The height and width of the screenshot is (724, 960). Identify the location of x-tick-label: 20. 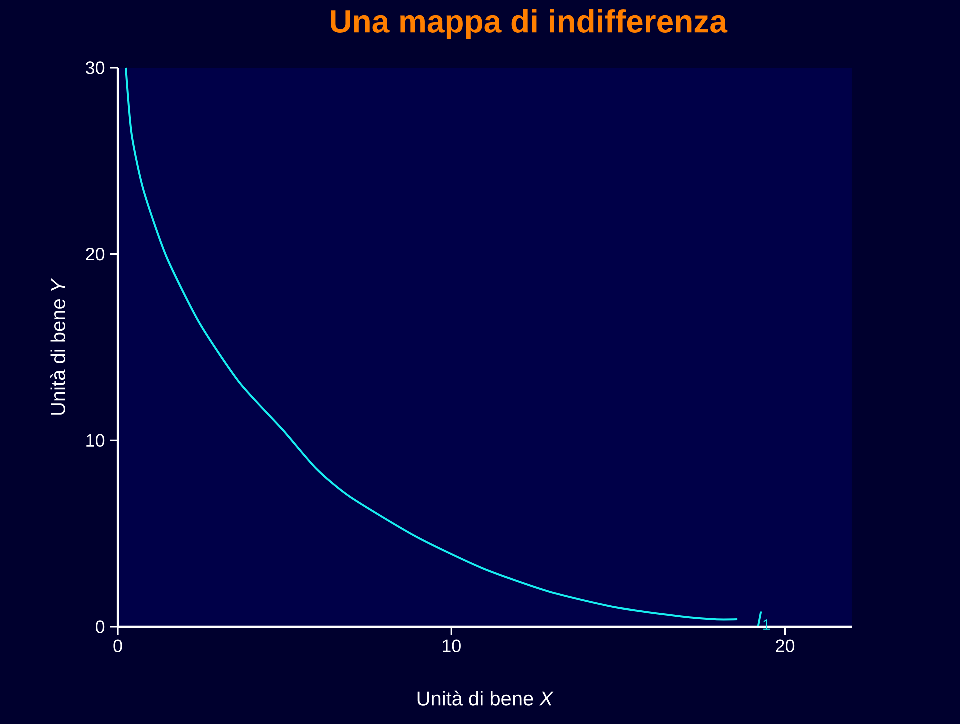
(785, 646).